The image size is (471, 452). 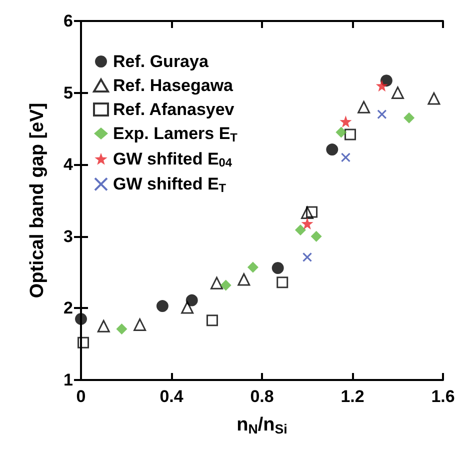 I want to click on y-tick-label: 5, so click(x=68, y=92).